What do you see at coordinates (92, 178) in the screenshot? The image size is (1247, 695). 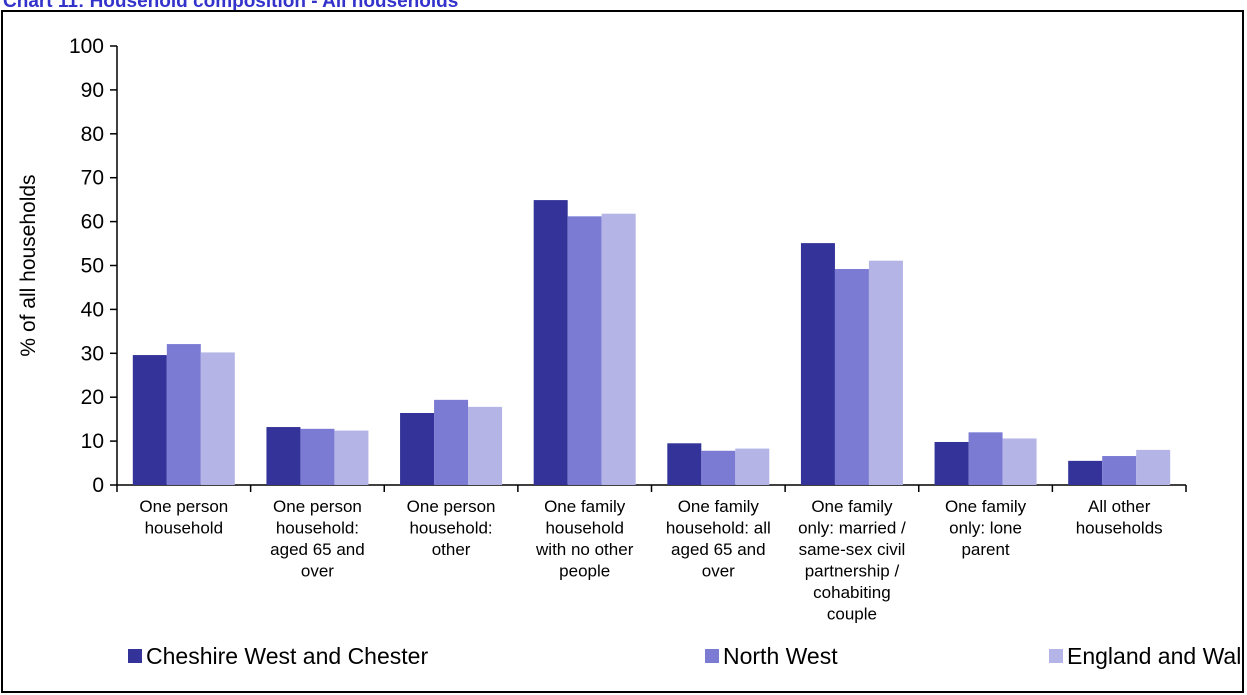 I see `y-tick-label: 70` at bounding box center [92, 178].